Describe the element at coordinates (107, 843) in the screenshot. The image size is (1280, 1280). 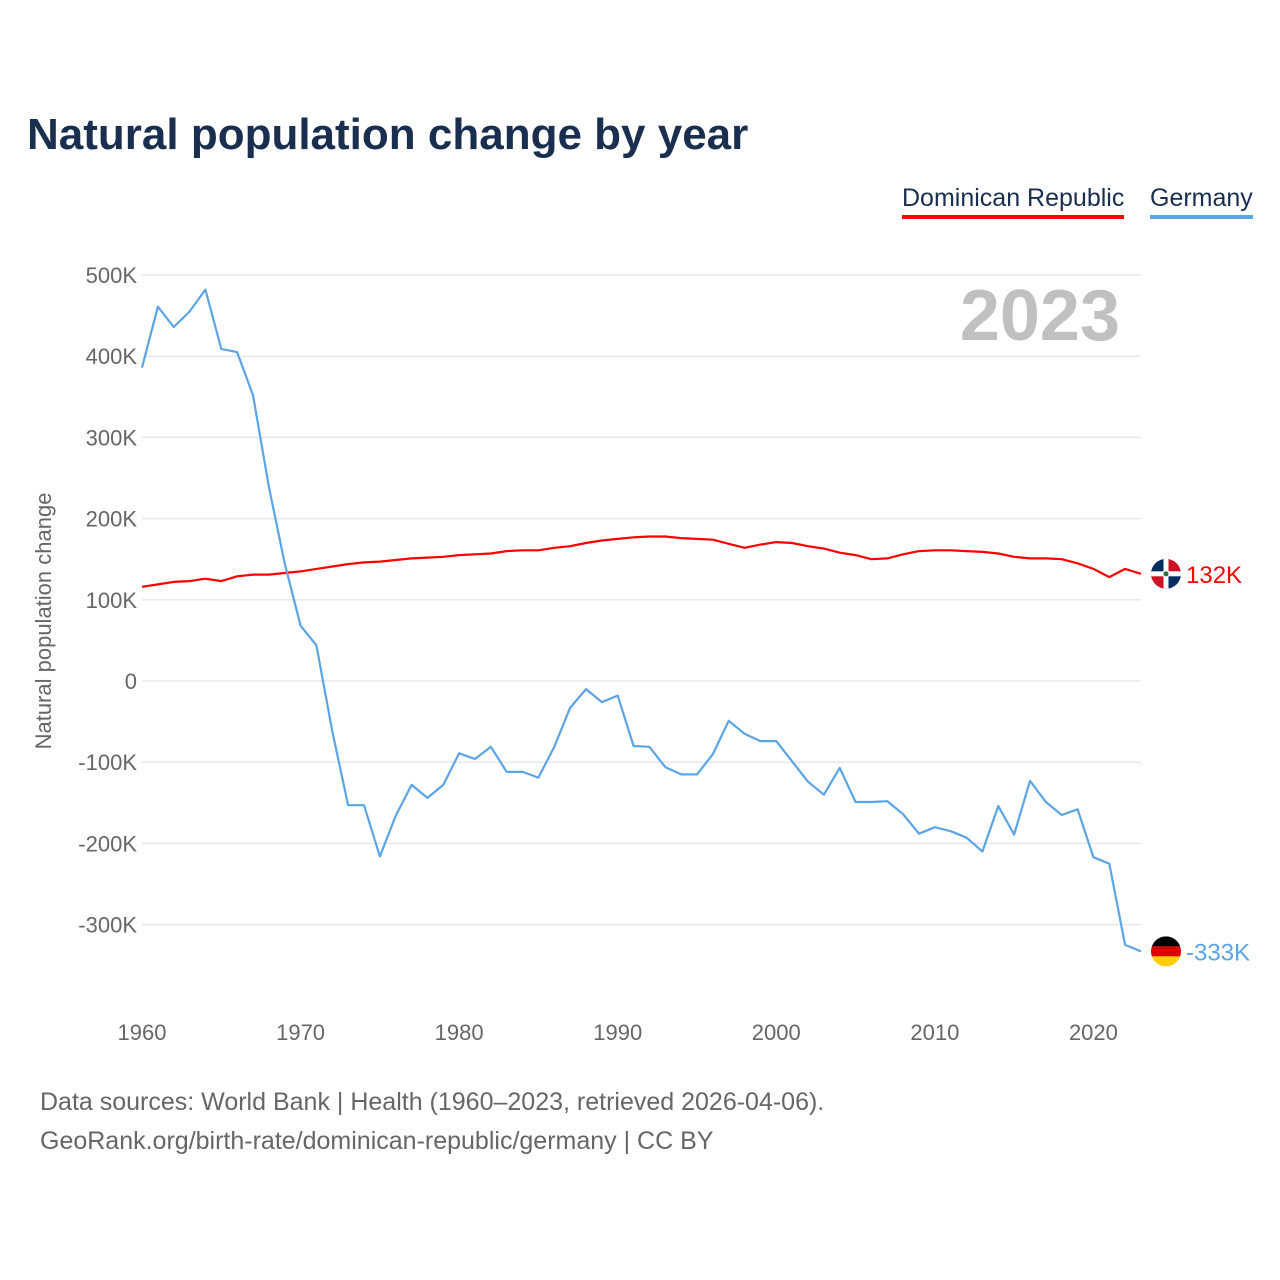
I see `y-tick-label: -200K` at that location.